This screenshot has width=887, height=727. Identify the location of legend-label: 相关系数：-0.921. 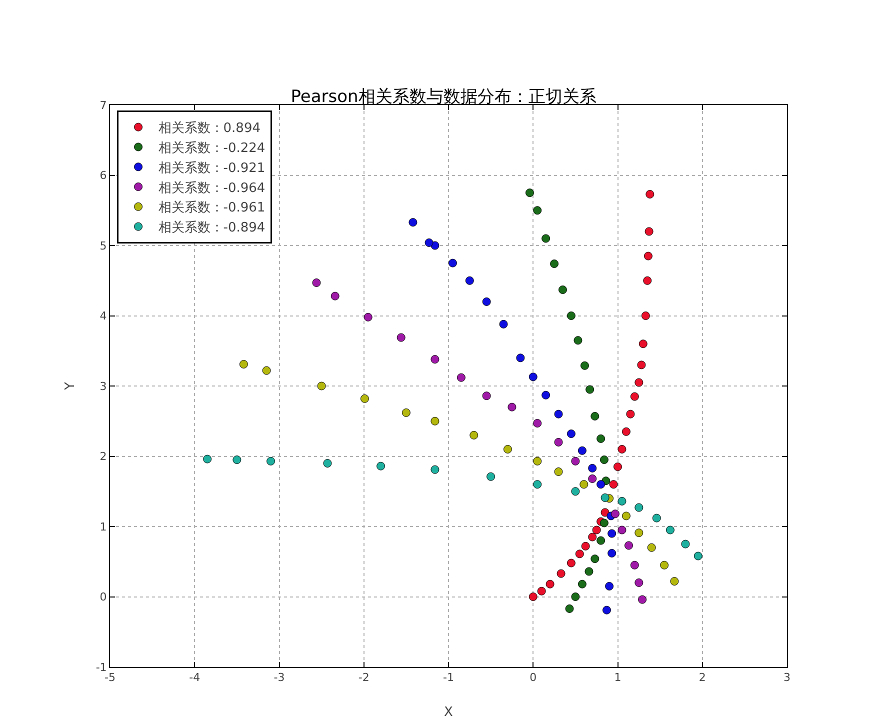
(212, 168).